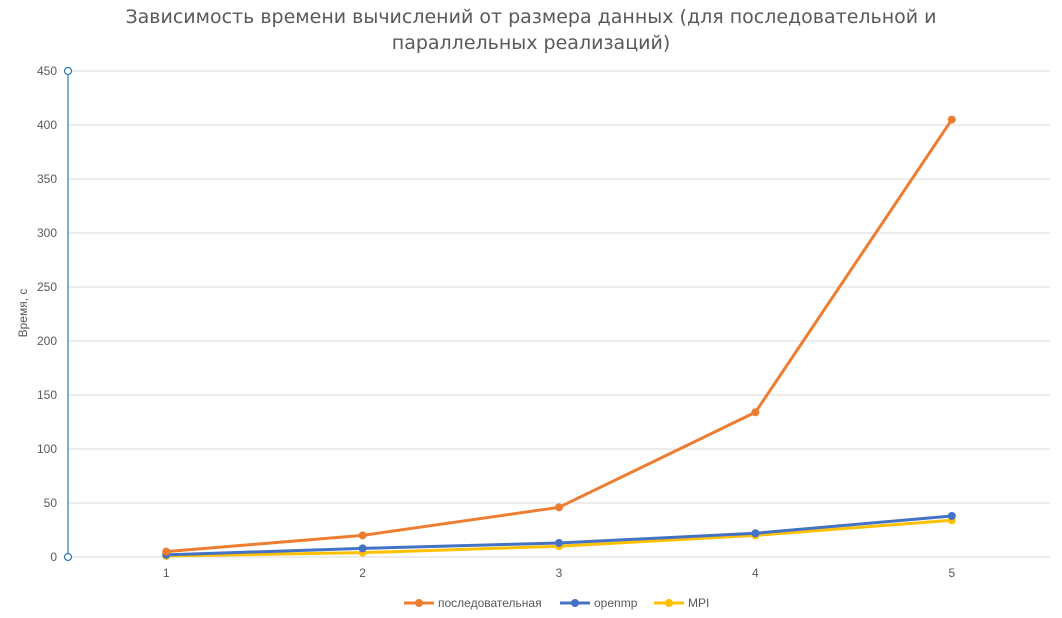 Image resolution: width=1062 pixels, height=618 pixels. What do you see at coordinates (362, 573) in the screenshot?
I see `x-tick-label: 2` at bounding box center [362, 573].